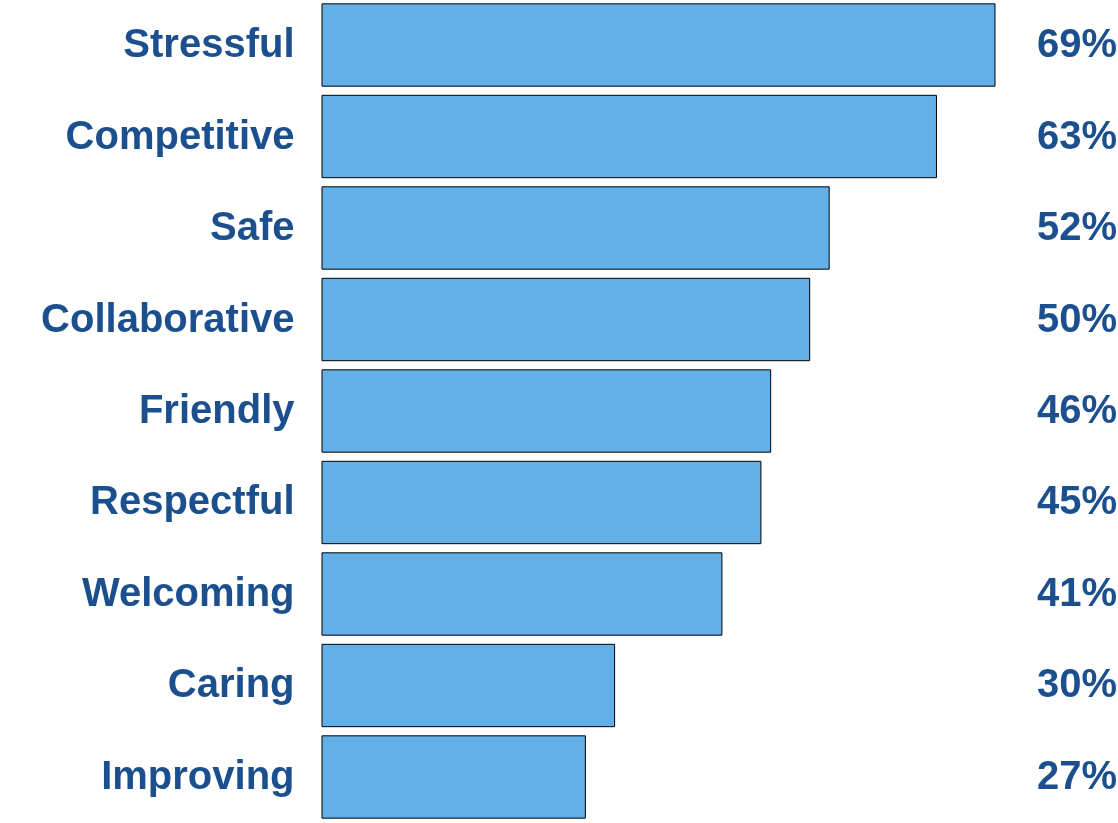 The image size is (1118, 823). Describe the element at coordinates (1076, 775) in the screenshot. I see `data-label: 27%` at that location.